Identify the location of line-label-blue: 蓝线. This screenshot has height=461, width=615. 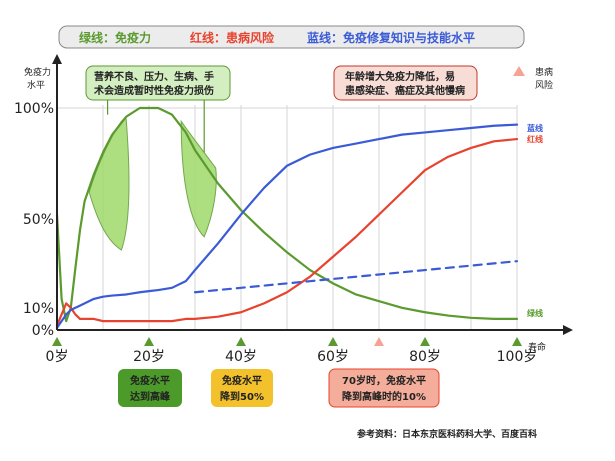
(535, 128).